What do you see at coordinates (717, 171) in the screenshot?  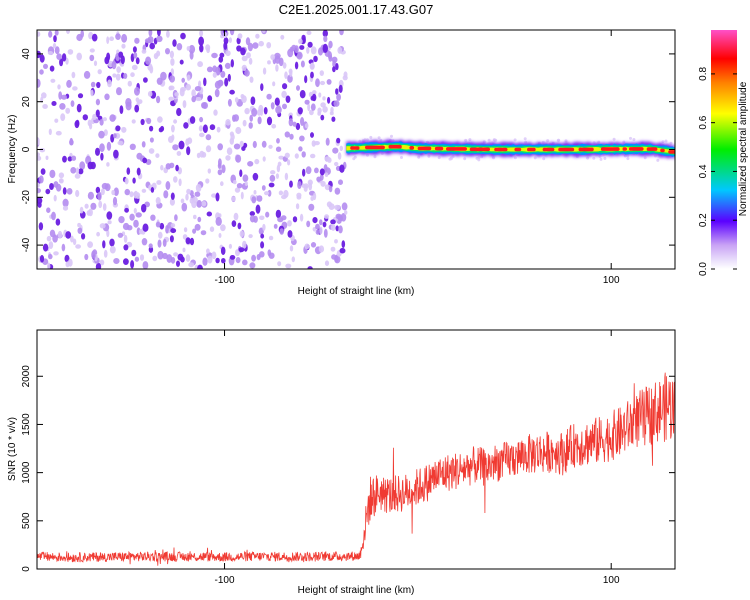 I see `colorbar-ticks: 0.0 0.2 0.4 0.6 0.8` at bounding box center [717, 171].